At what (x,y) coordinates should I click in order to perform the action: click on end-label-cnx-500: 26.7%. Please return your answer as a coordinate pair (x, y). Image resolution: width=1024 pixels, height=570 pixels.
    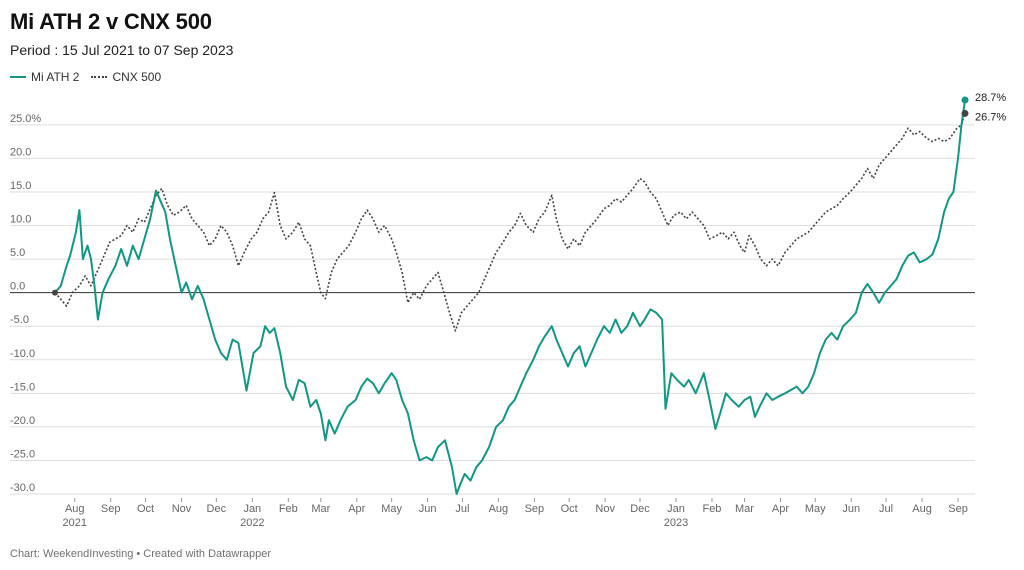
    Looking at the image, I should click on (990, 117).